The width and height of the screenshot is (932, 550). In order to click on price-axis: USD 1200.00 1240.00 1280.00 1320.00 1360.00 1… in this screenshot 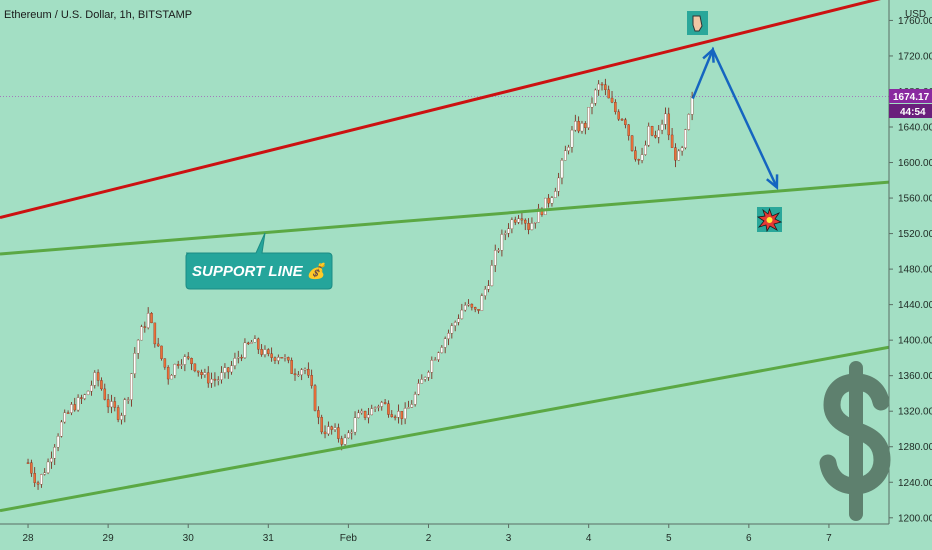, I will do `click(910, 275)`.